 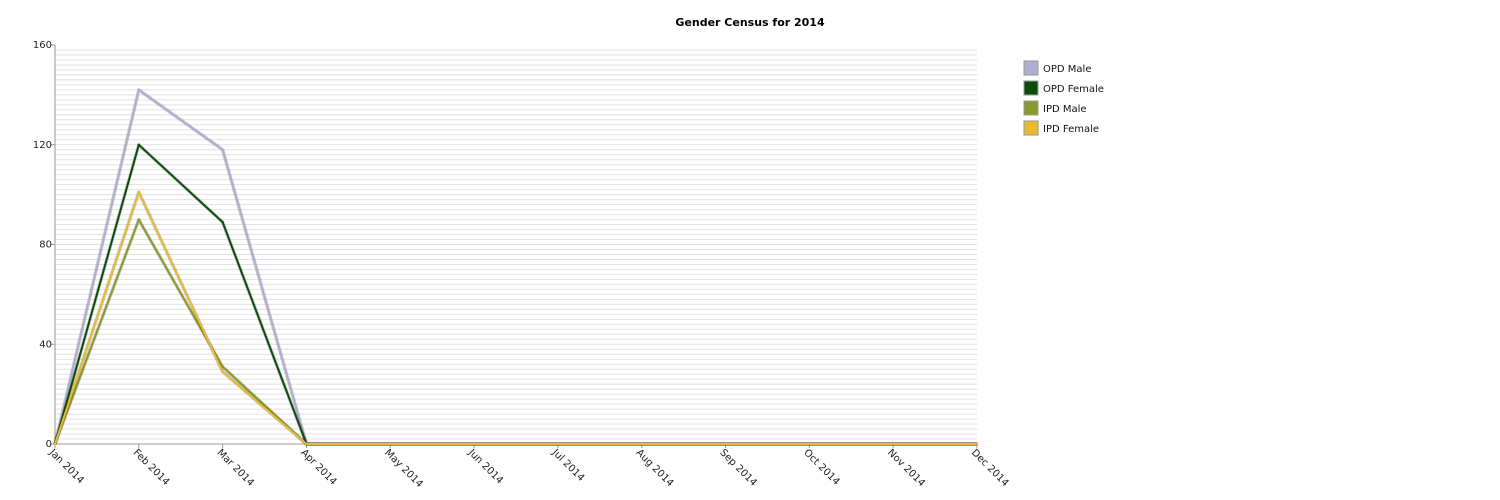 I want to click on y-tick-label: 160, so click(x=42, y=45).